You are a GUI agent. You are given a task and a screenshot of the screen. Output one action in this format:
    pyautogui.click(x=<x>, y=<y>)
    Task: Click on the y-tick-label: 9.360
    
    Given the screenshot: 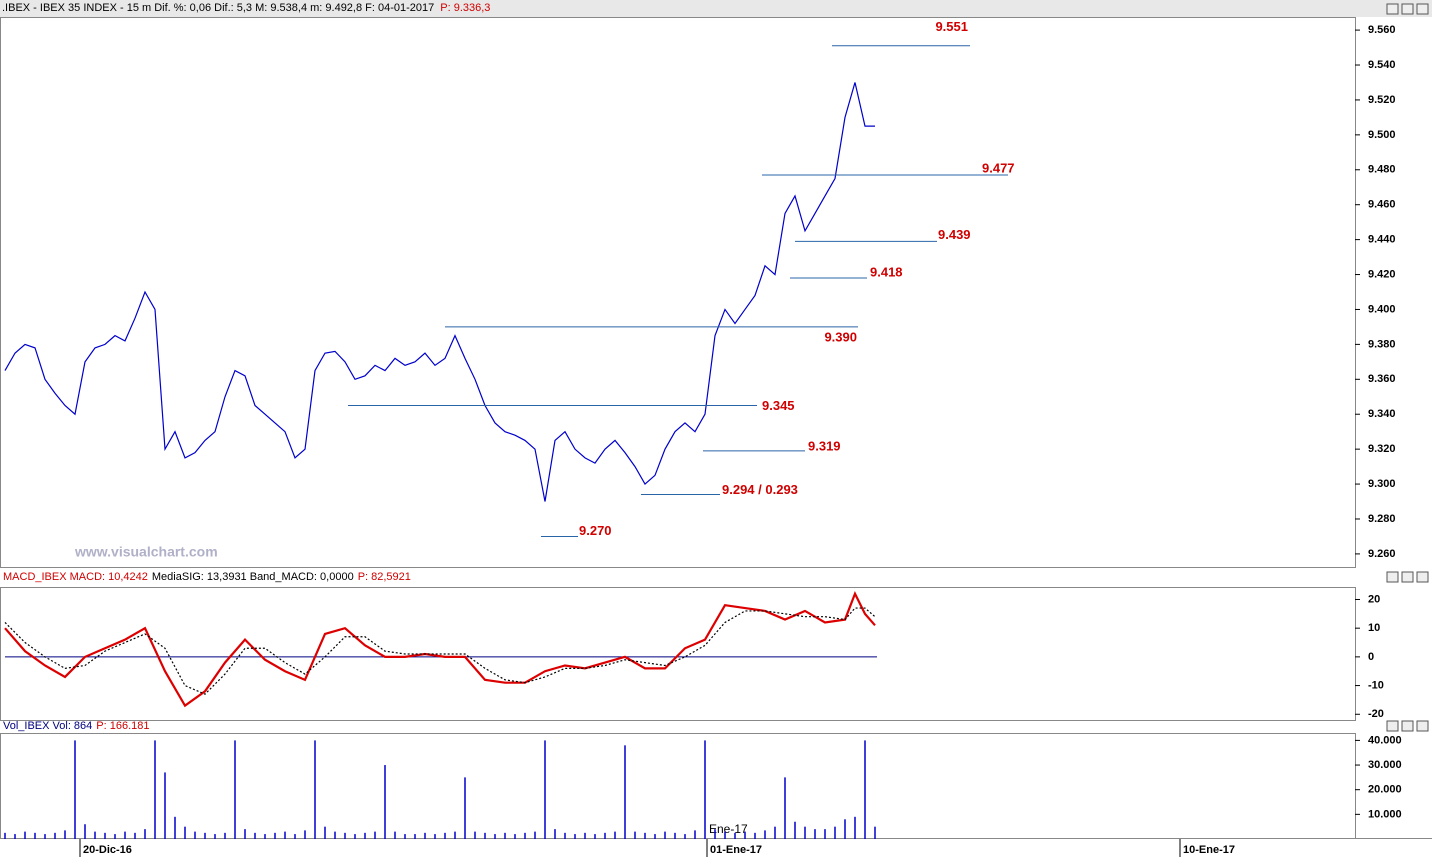 What is the action you would take?
    pyautogui.click(x=1382, y=379)
    